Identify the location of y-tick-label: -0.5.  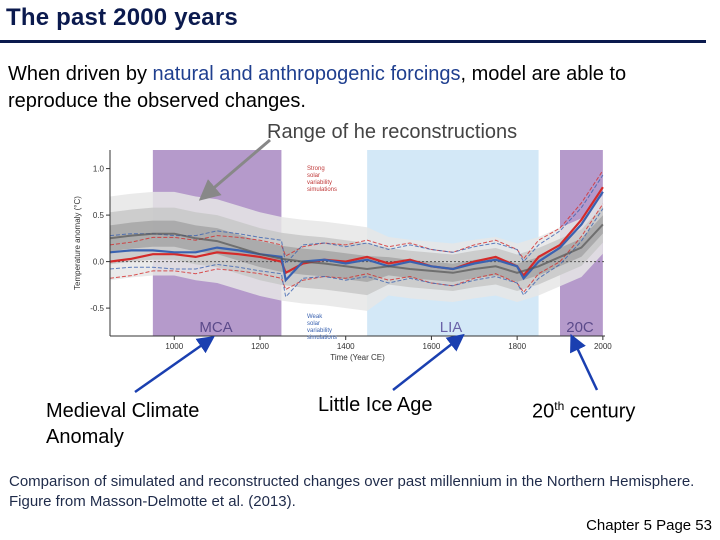
(97, 308).